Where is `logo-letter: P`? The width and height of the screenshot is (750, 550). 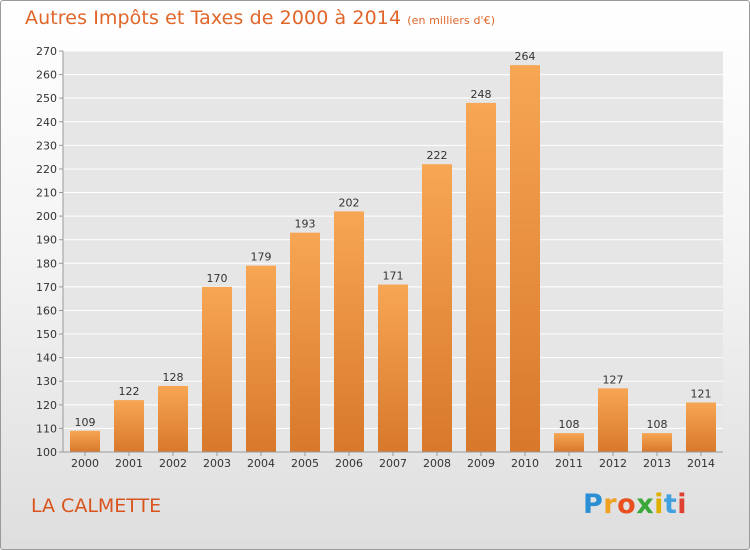
logo-letter: P is located at coordinates (593, 504).